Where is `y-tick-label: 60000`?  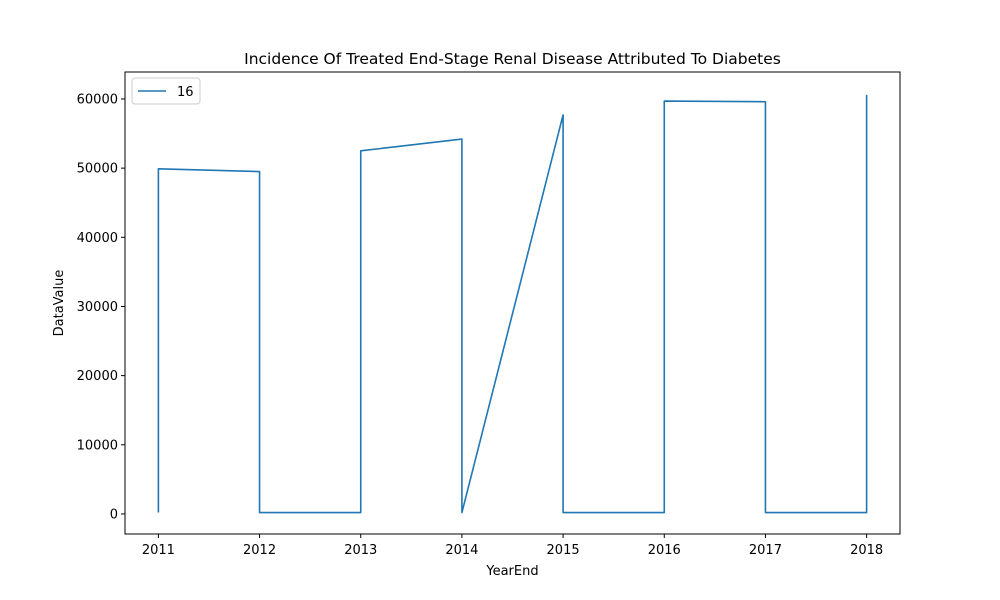
y-tick-label: 60000 is located at coordinates (97, 99).